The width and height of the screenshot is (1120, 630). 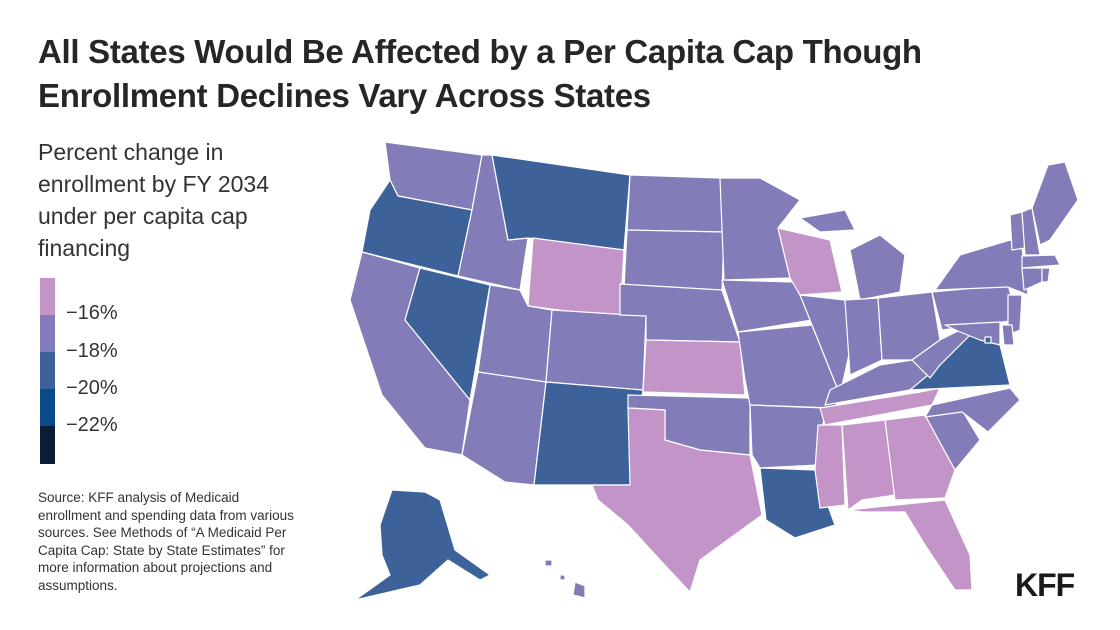 What do you see at coordinates (972, 410) in the screenshot?
I see `state-NC` at bounding box center [972, 410].